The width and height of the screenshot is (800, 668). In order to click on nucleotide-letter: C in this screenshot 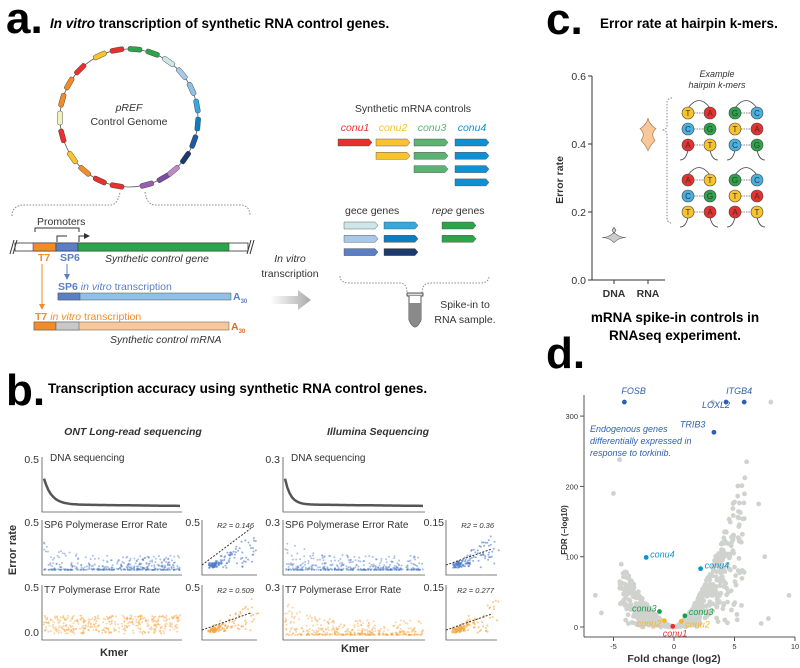, I will do `click(757, 113)`.